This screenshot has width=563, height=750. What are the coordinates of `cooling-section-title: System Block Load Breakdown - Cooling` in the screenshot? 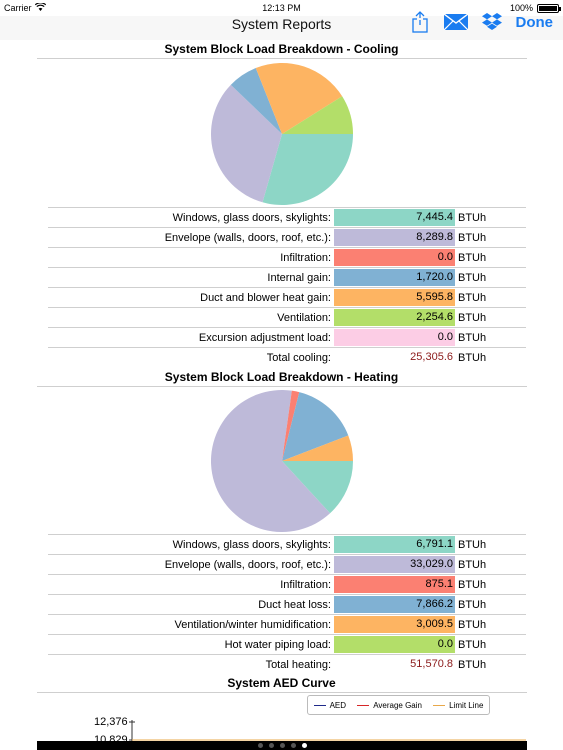 It's located at (281, 49).